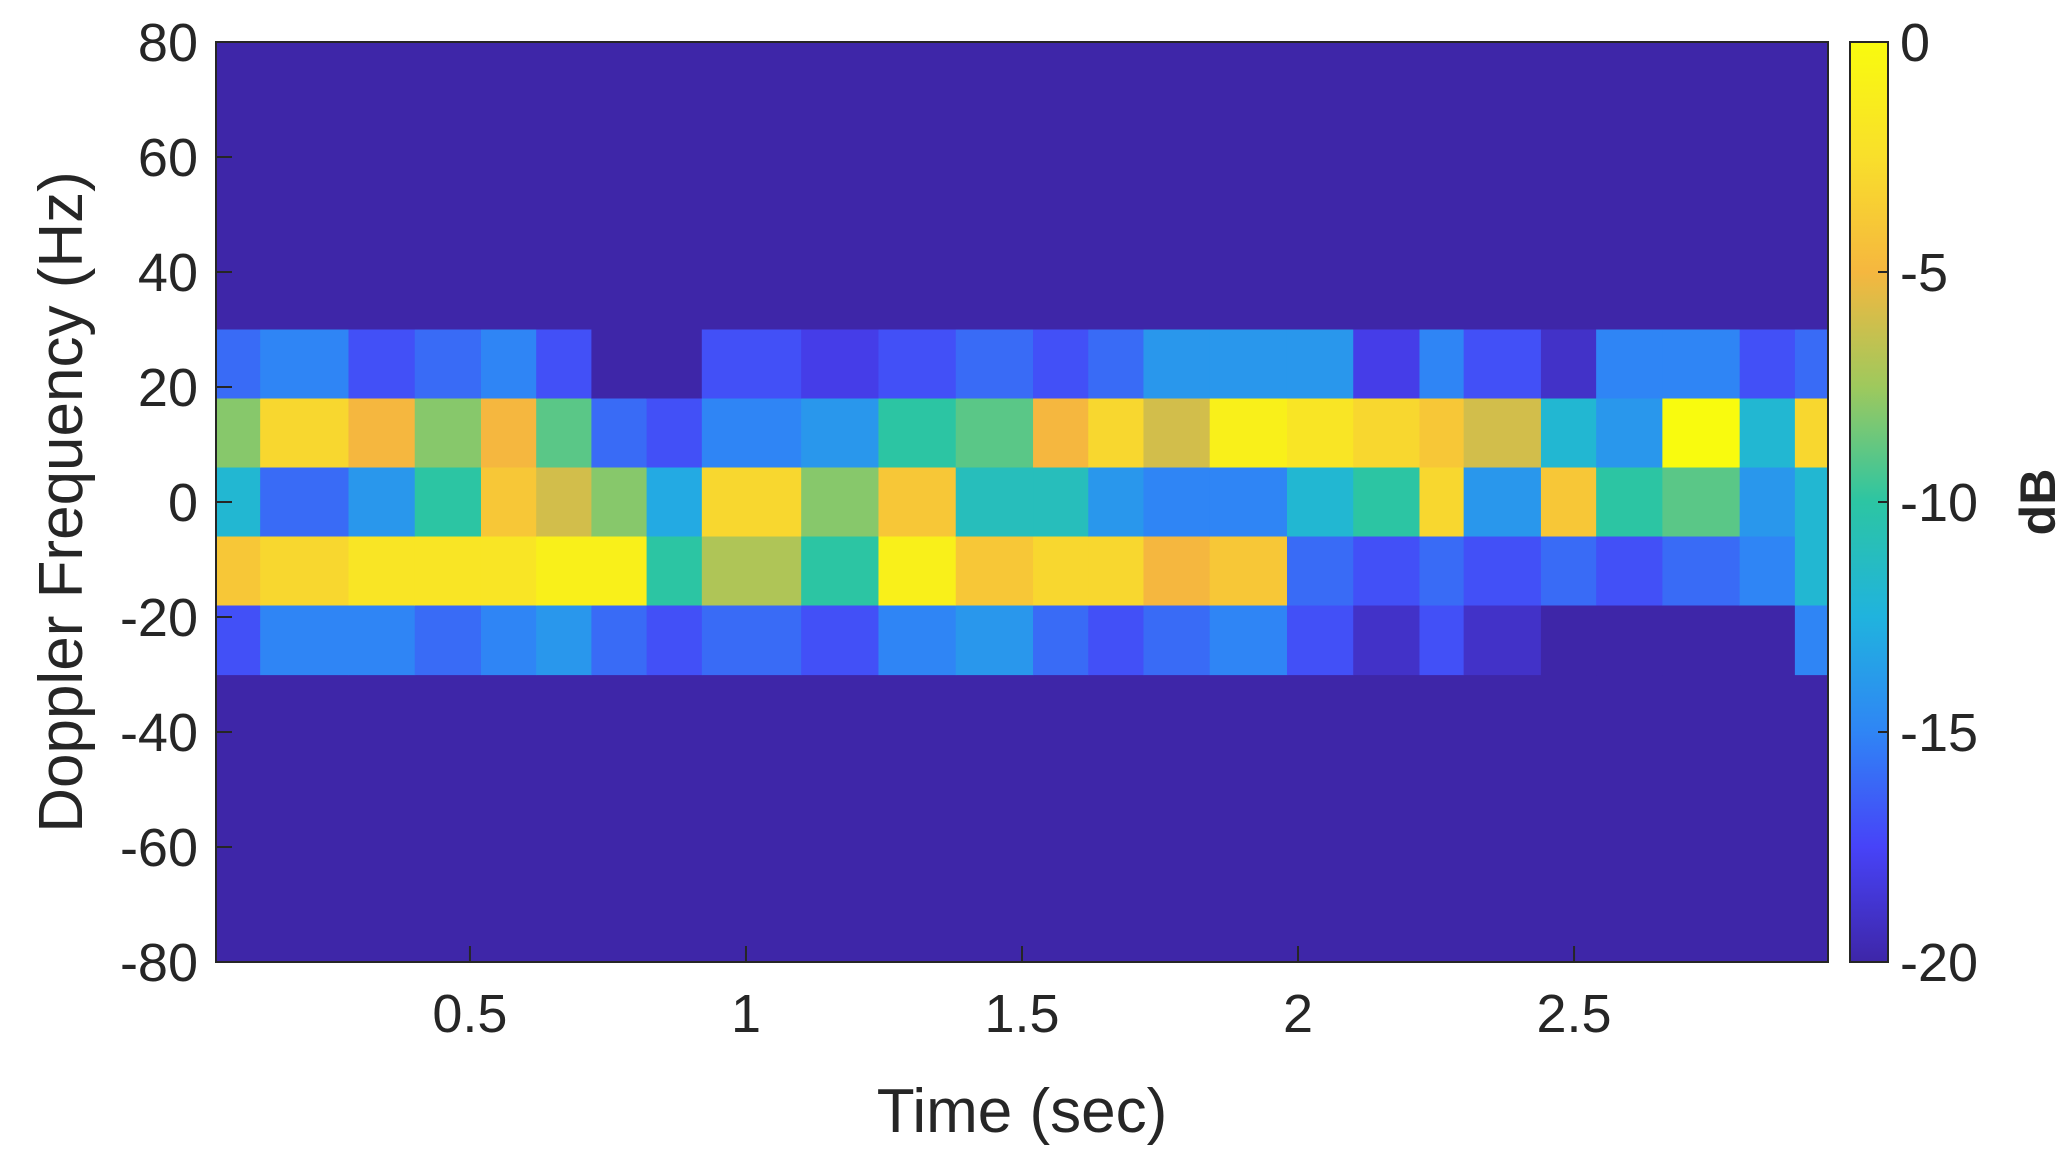  I want to click on x-tick-label: 1, so click(746, 1014).